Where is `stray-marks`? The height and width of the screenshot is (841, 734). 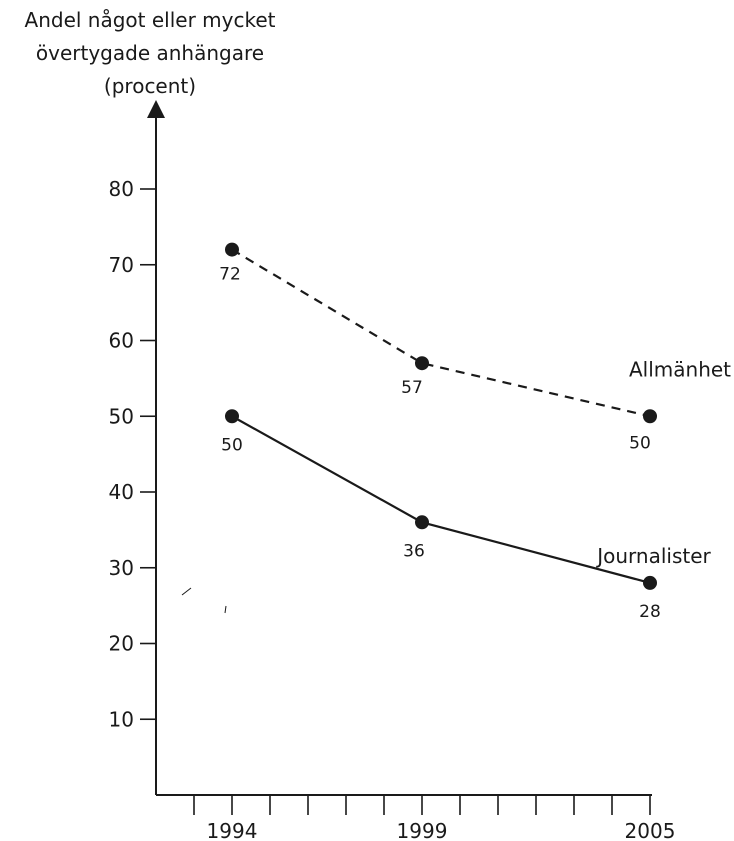
stray-marks is located at coordinates (204, 600).